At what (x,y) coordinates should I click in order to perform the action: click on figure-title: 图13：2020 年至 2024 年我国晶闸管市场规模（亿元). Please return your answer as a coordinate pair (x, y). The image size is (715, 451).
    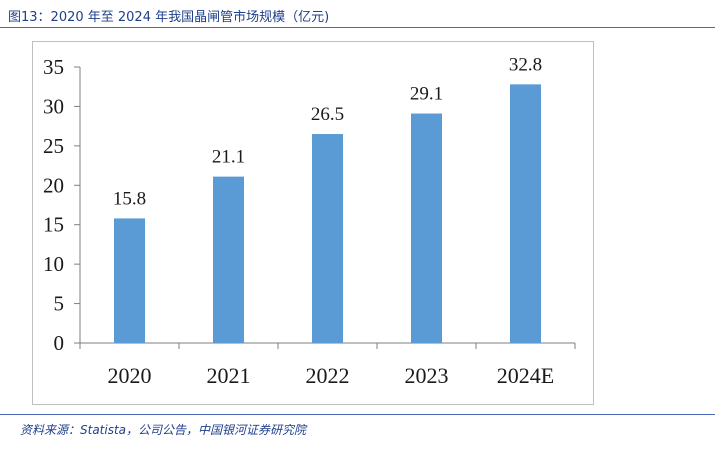
    Looking at the image, I should click on (169, 17).